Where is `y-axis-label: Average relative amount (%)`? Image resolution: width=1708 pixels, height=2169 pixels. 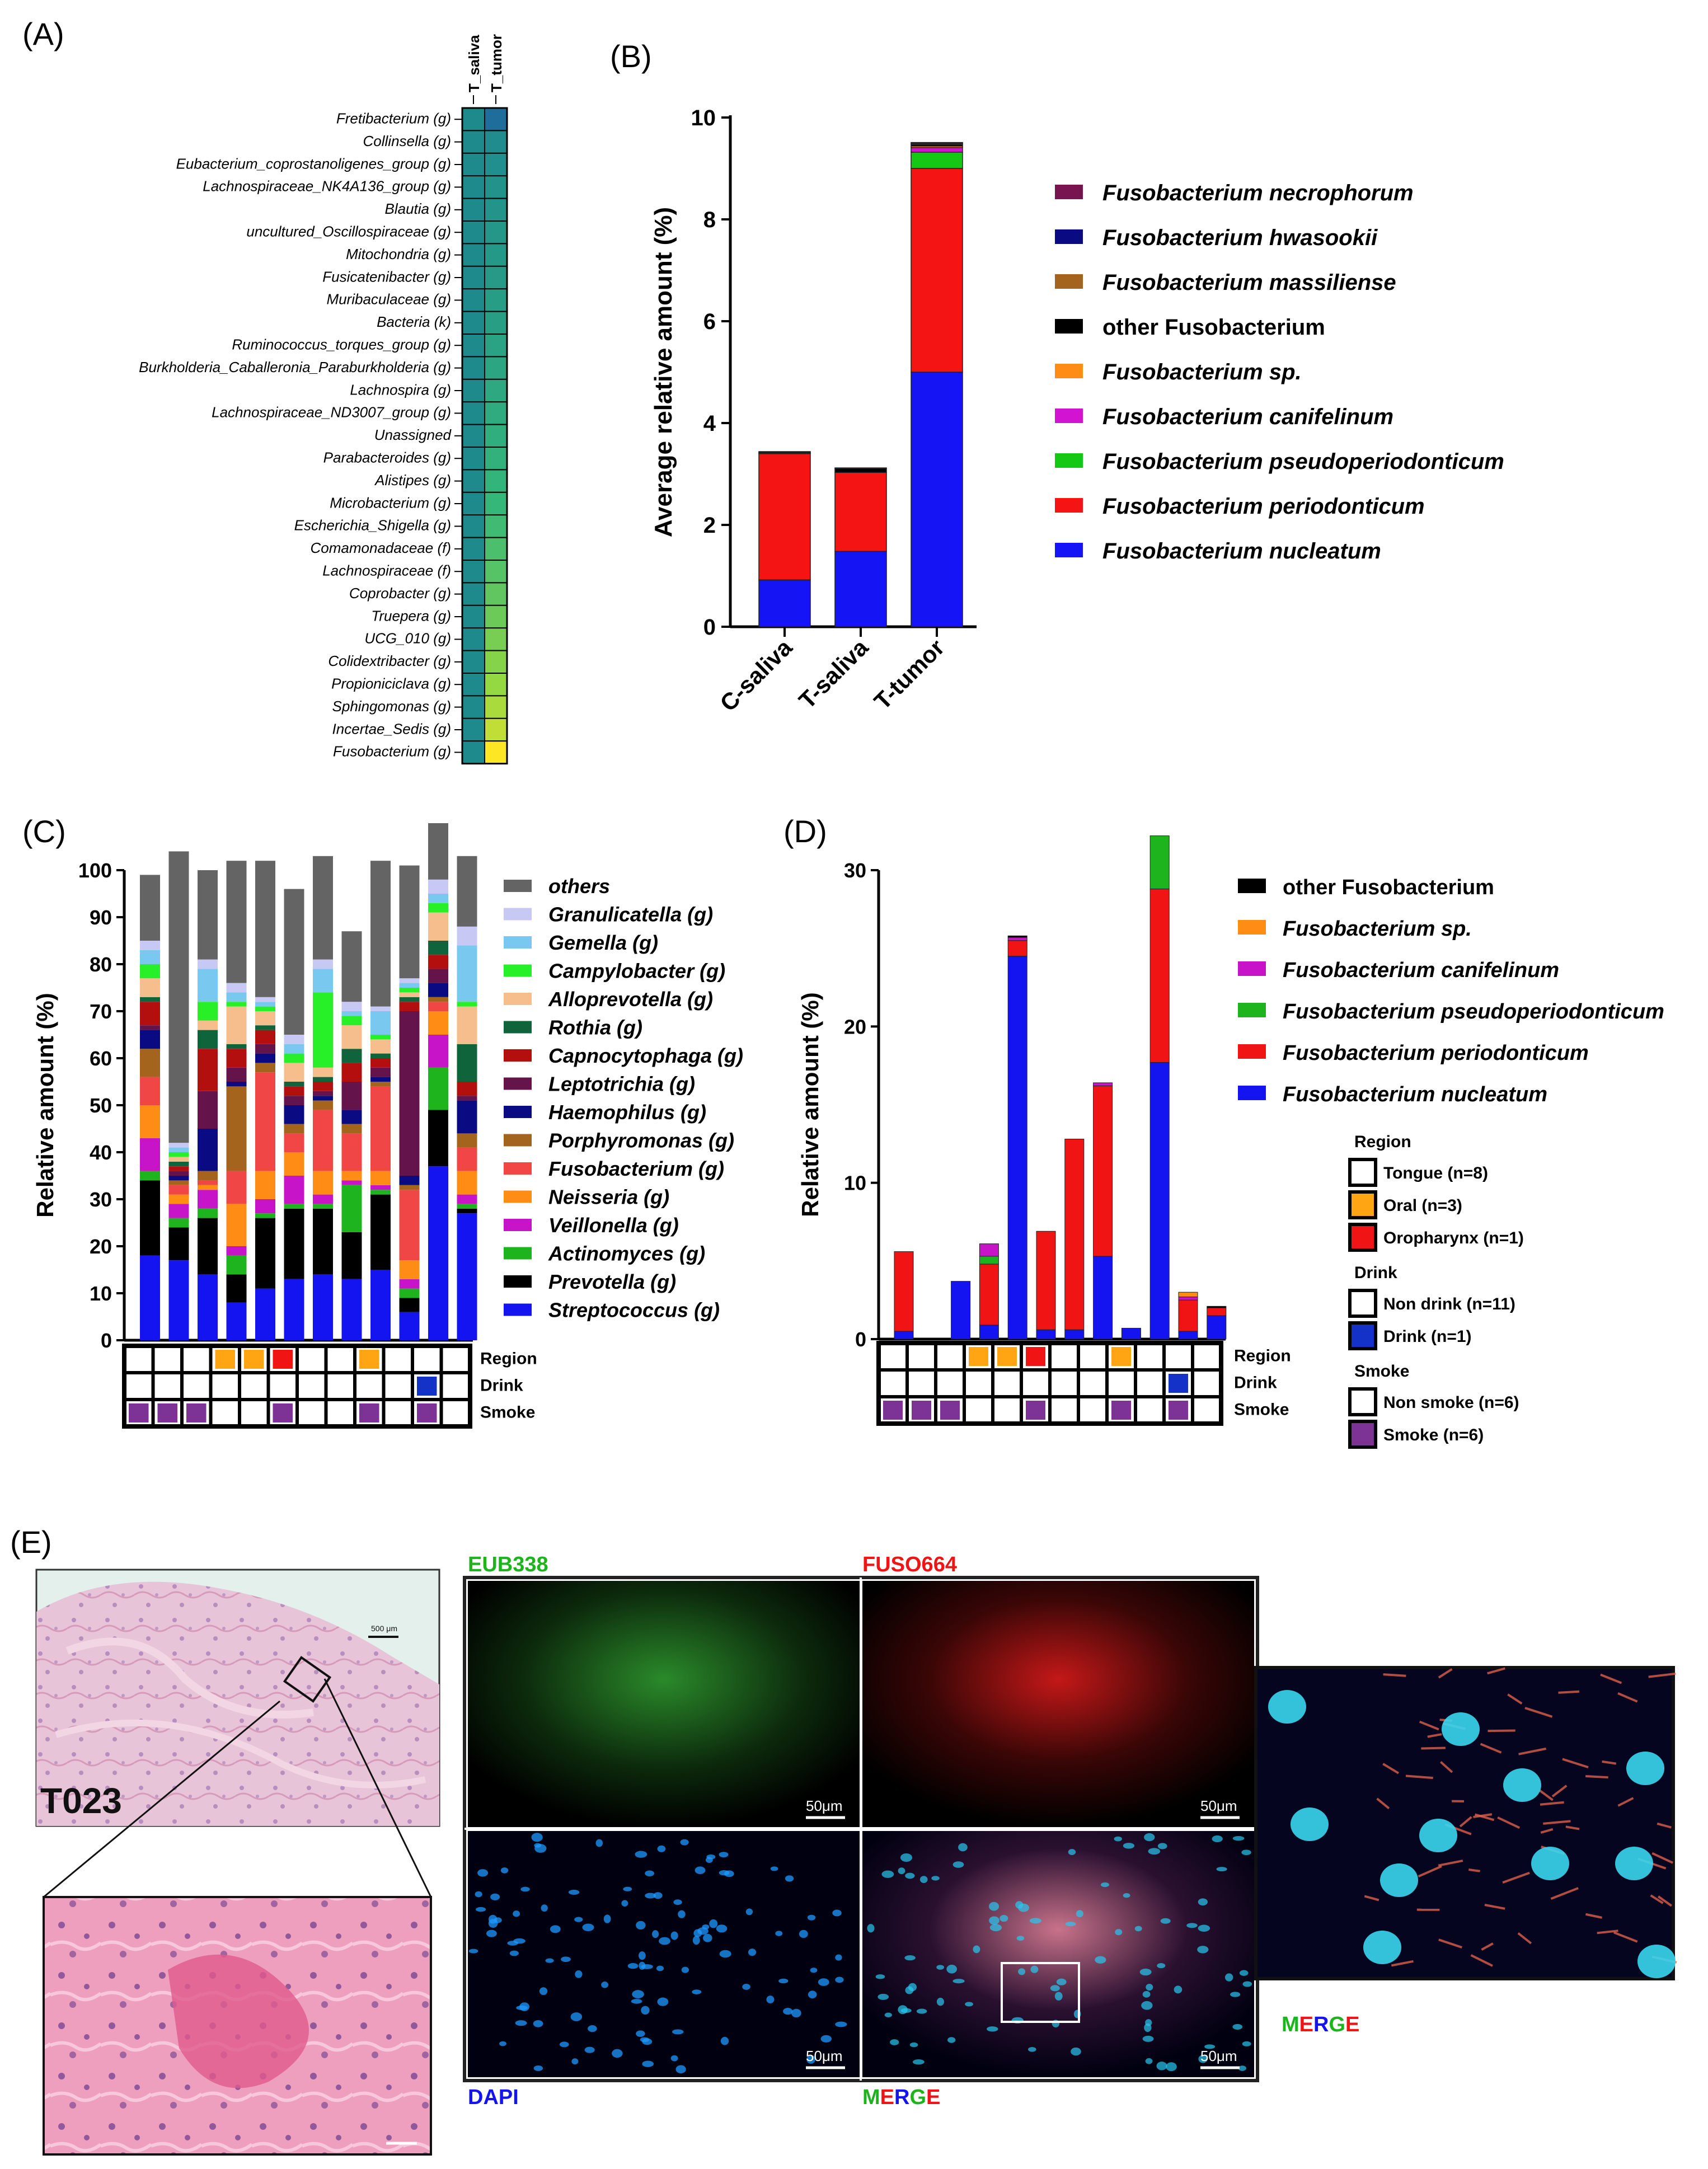
y-axis-label: Average relative amount (%) is located at coordinates (663, 372).